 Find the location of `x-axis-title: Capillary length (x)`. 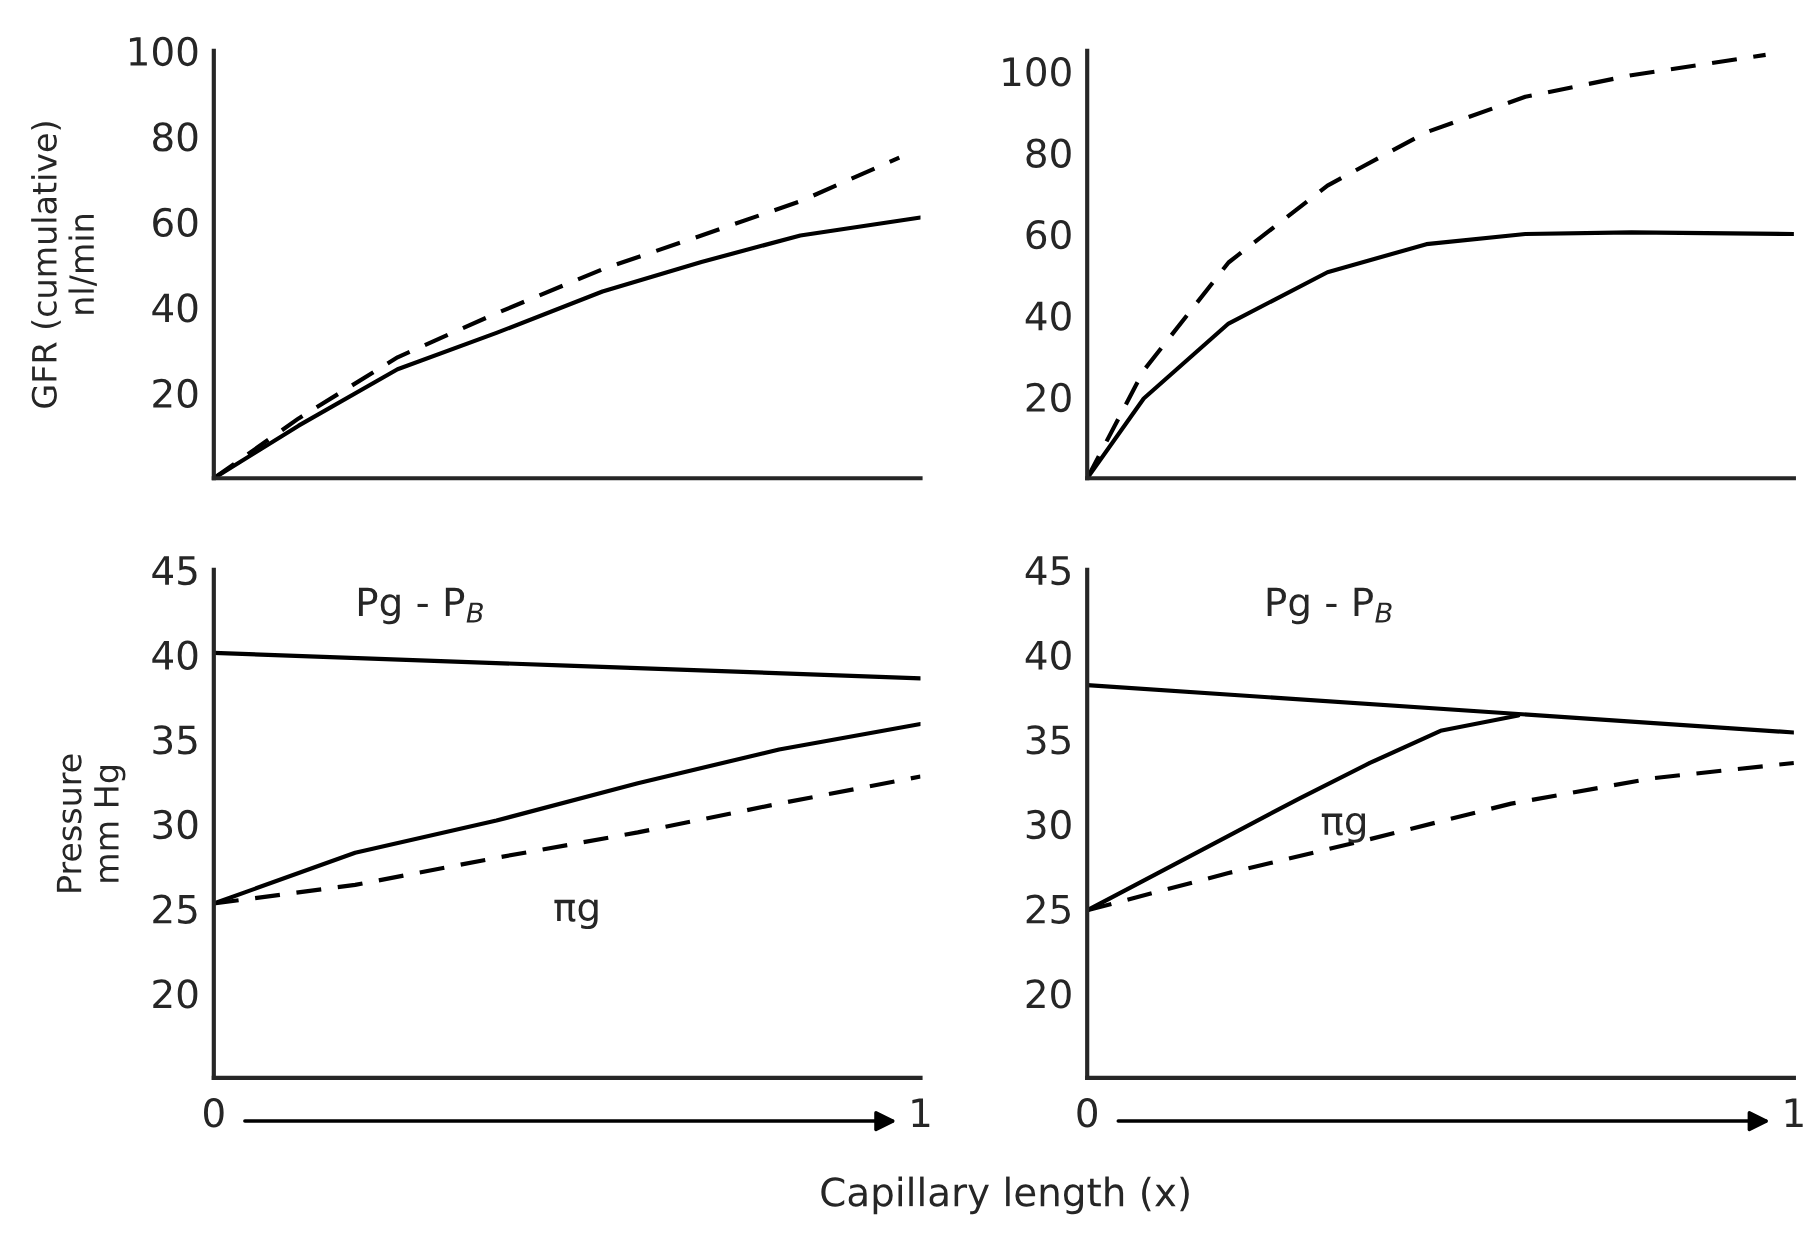

x-axis-title: Capillary length (x) is located at coordinates (1005, 1195).